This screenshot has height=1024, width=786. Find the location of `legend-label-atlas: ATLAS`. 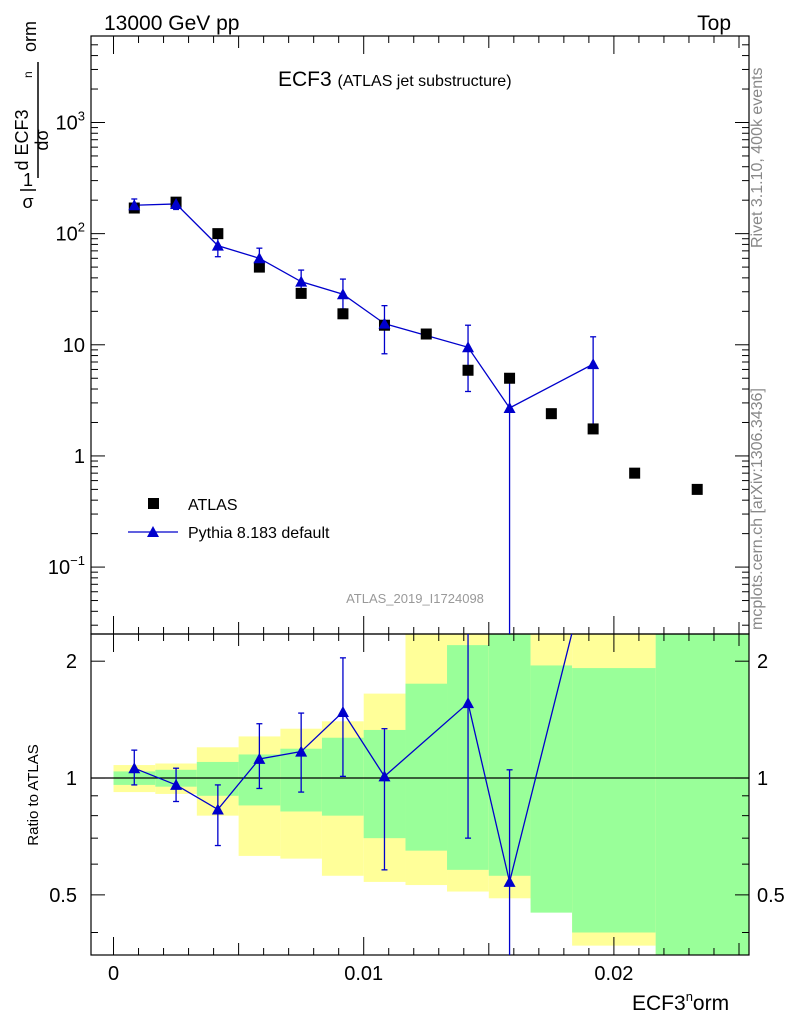

legend-label-atlas: ATLAS is located at coordinates (213, 505).